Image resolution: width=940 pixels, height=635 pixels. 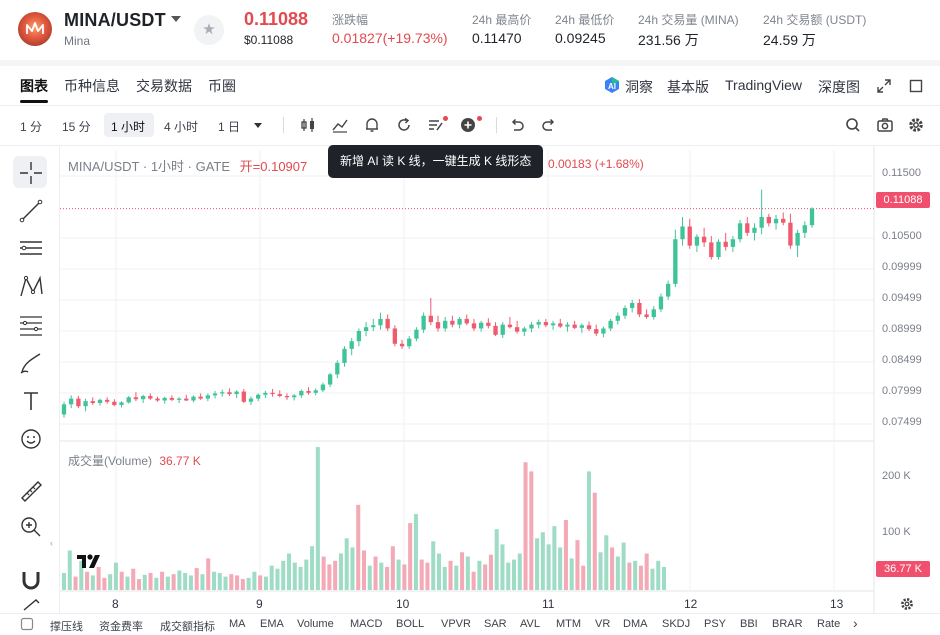 What do you see at coordinates (209, 30) in the screenshot?
I see `favorite-star-button: ★` at bounding box center [209, 30].